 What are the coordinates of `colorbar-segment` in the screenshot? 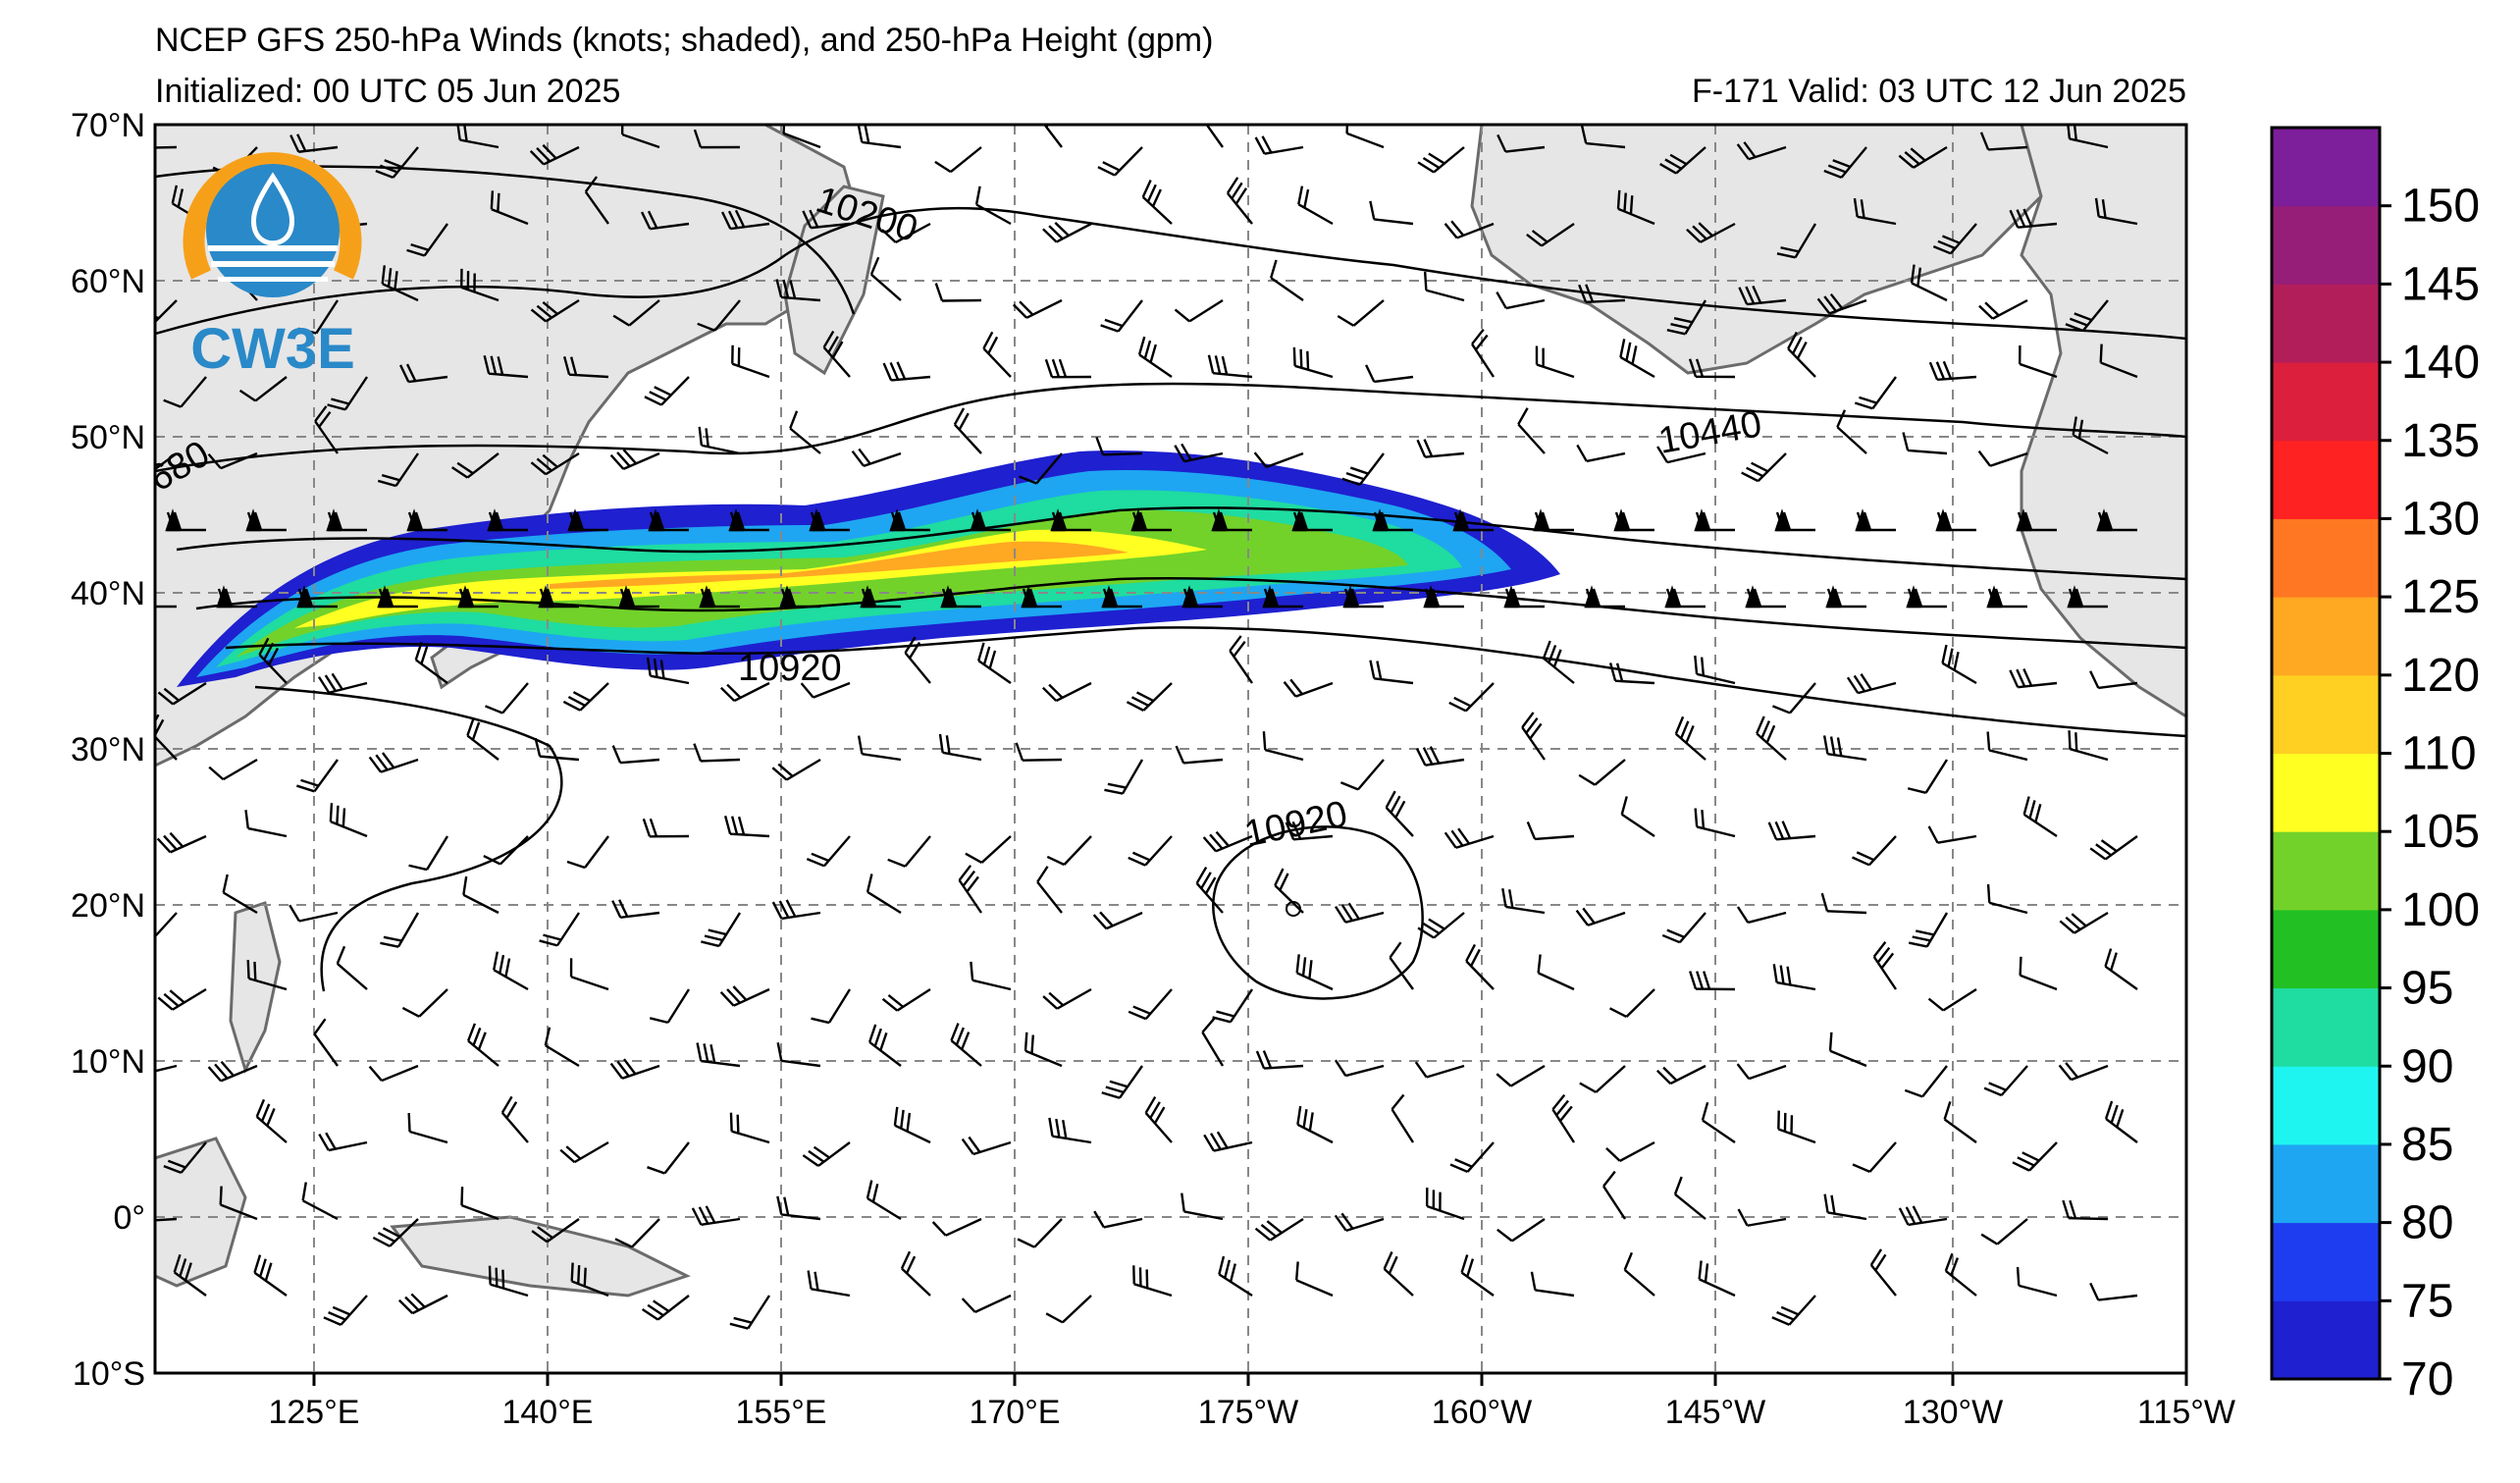 It's located at (2326, 714).